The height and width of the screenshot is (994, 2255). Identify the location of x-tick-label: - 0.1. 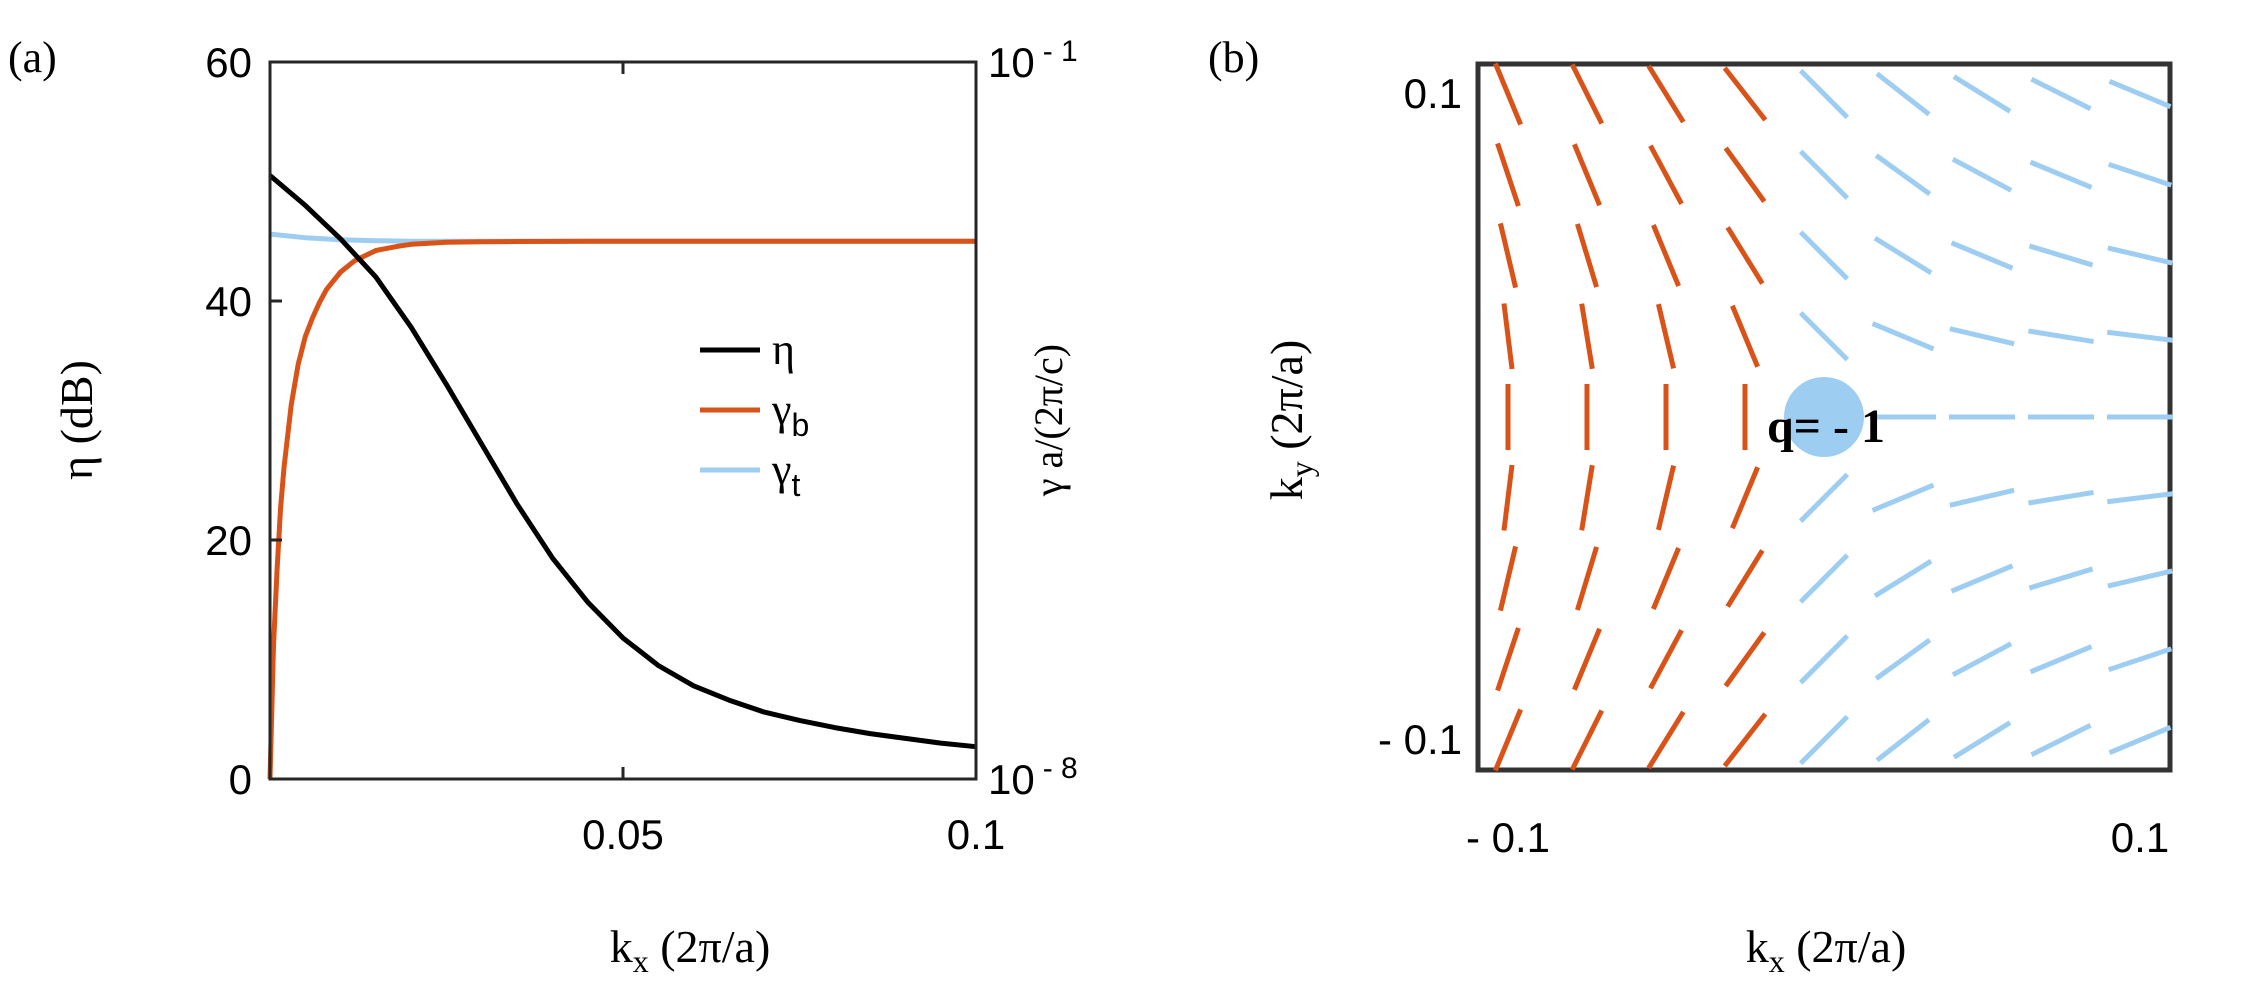
(1508, 837).